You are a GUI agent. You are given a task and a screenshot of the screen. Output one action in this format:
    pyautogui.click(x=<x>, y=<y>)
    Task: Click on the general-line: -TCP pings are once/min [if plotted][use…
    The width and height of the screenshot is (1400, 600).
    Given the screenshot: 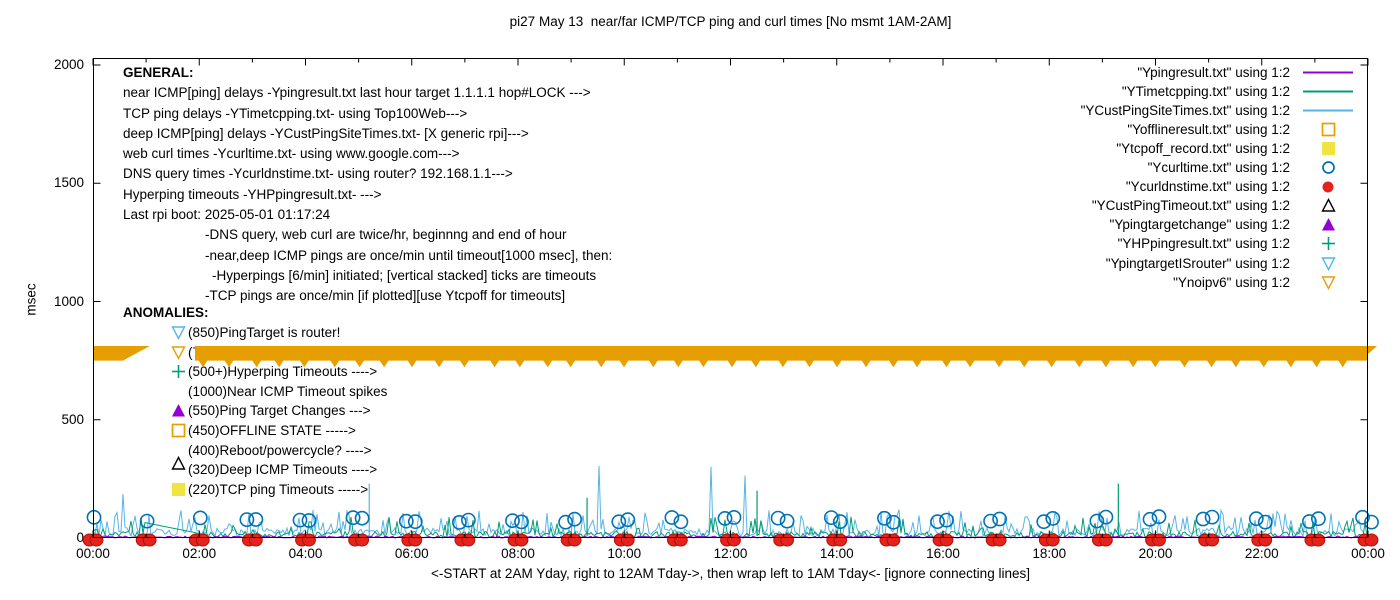 What is the action you would take?
    pyautogui.click(x=385, y=296)
    